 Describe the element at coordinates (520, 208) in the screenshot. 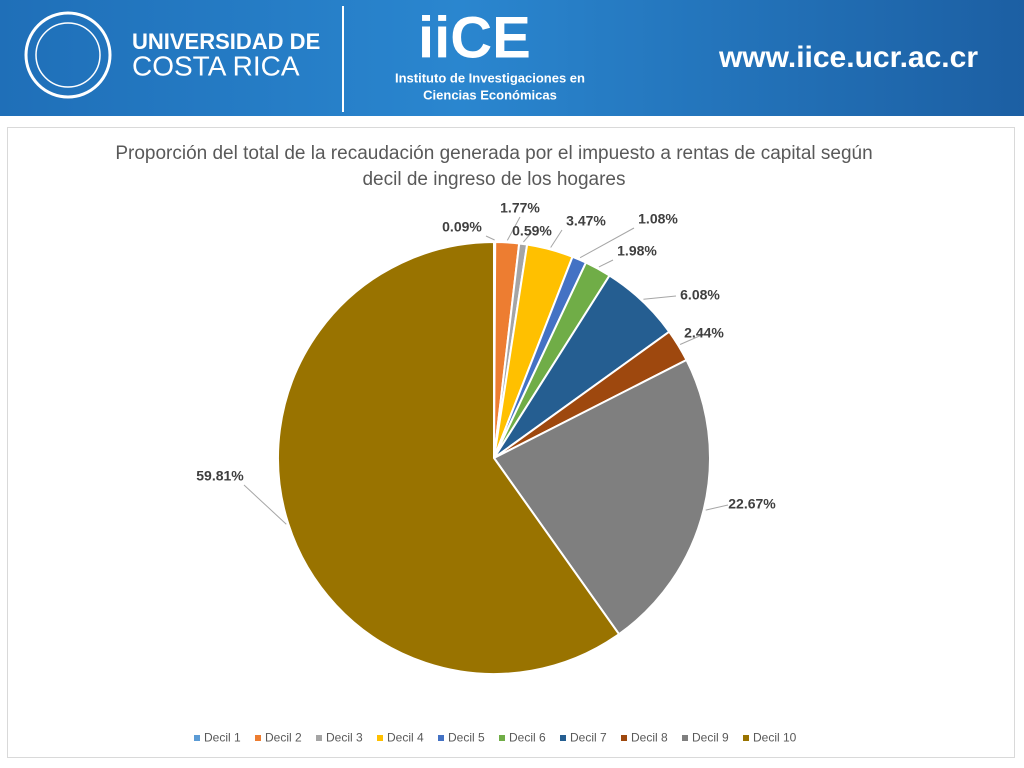

I see `data-label: 1.77%` at that location.